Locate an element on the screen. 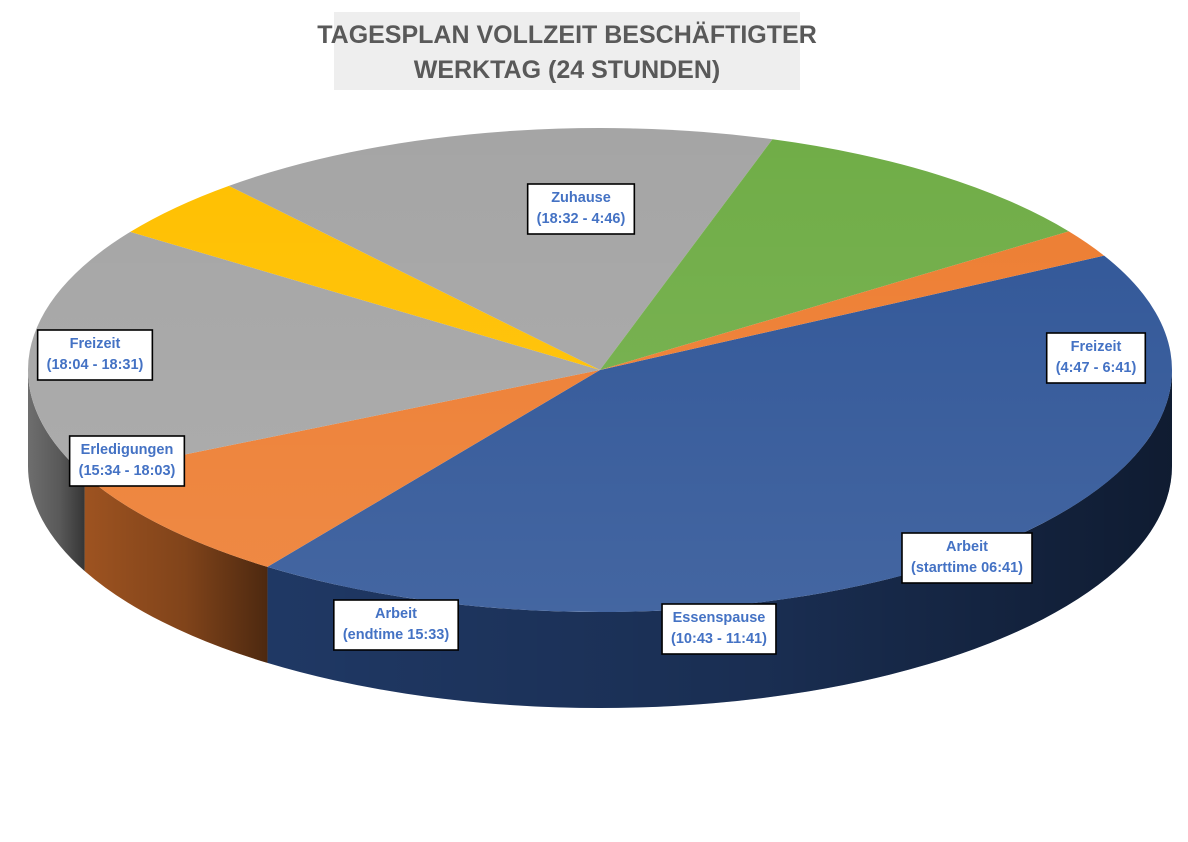 This screenshot has height=842, width=1188. pie-label-6: Freizeit (18:04 - 18:31) is located at coordinates (95, 355).